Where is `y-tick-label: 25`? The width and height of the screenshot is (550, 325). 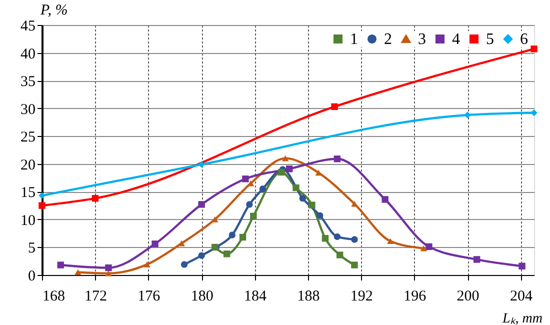 y-tick-label: 25 is located at coordinates (28, 138).